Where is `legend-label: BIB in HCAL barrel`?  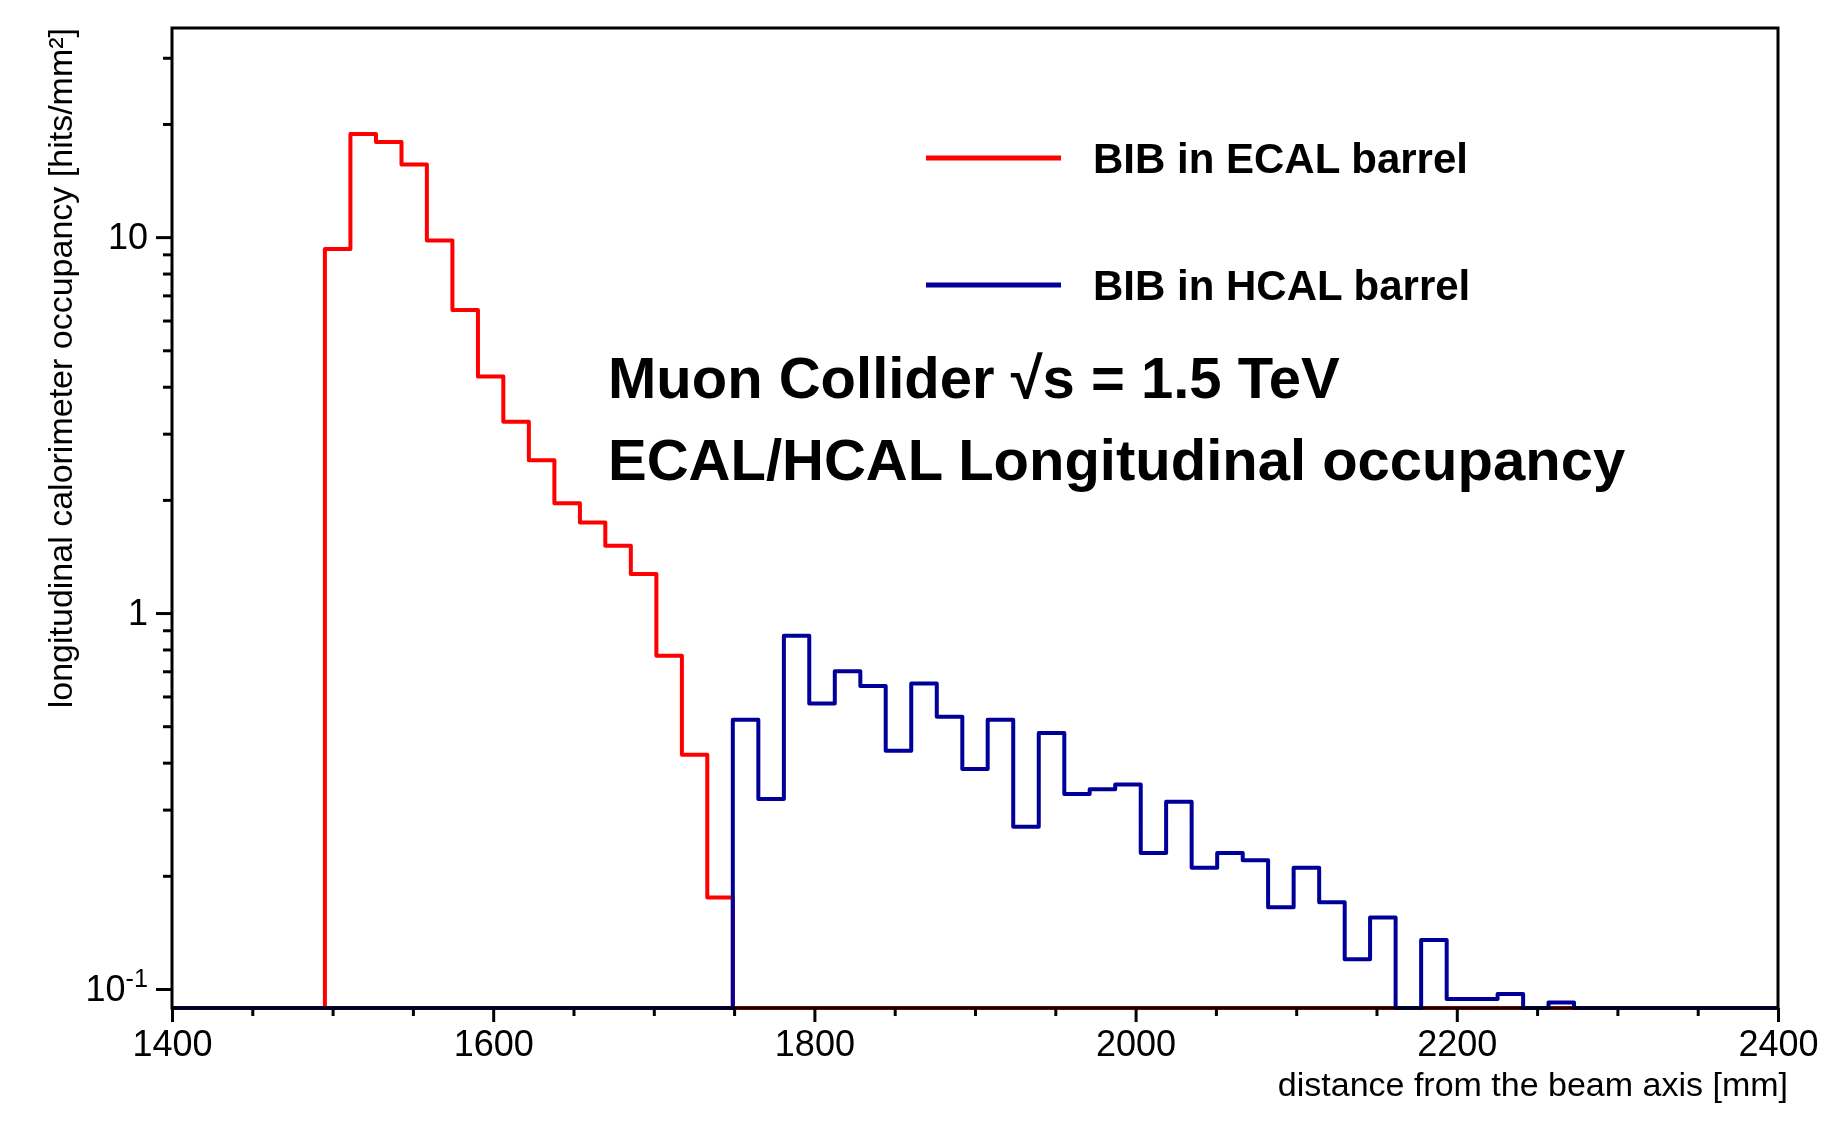
legend-label: BIB in HCAL barrel is located at coordinates (1282, 285).